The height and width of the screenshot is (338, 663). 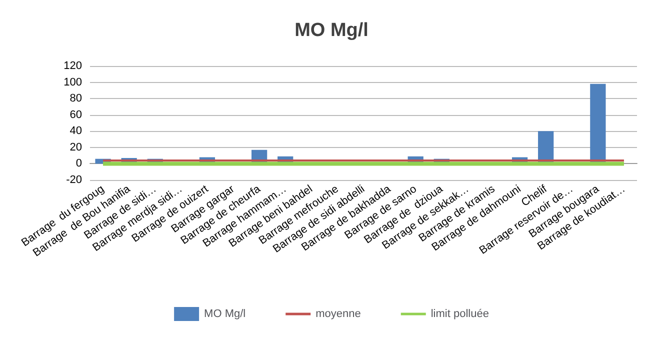 What do you see at coordinates (331, 30) in the screenshot?
I see `chart-title: MO Mg/l` at bounding box center [331, 30].